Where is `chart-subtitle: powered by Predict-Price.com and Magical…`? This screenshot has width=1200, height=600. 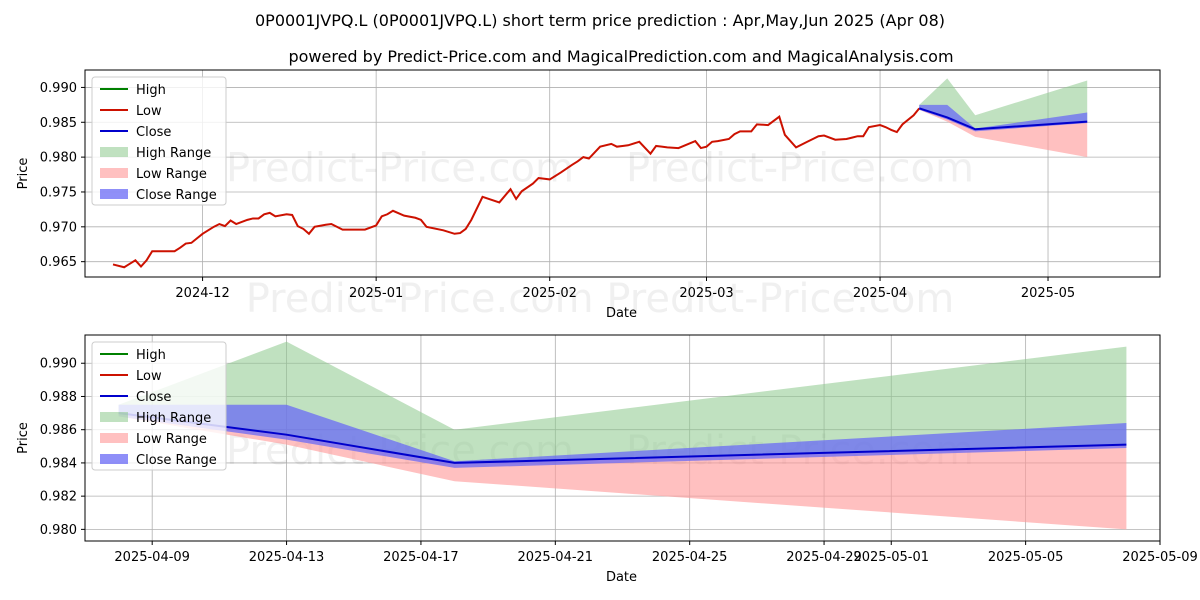 chart-subtitle: powered by Predict-Price.com and Magical… is located at coordinates (620, 56).